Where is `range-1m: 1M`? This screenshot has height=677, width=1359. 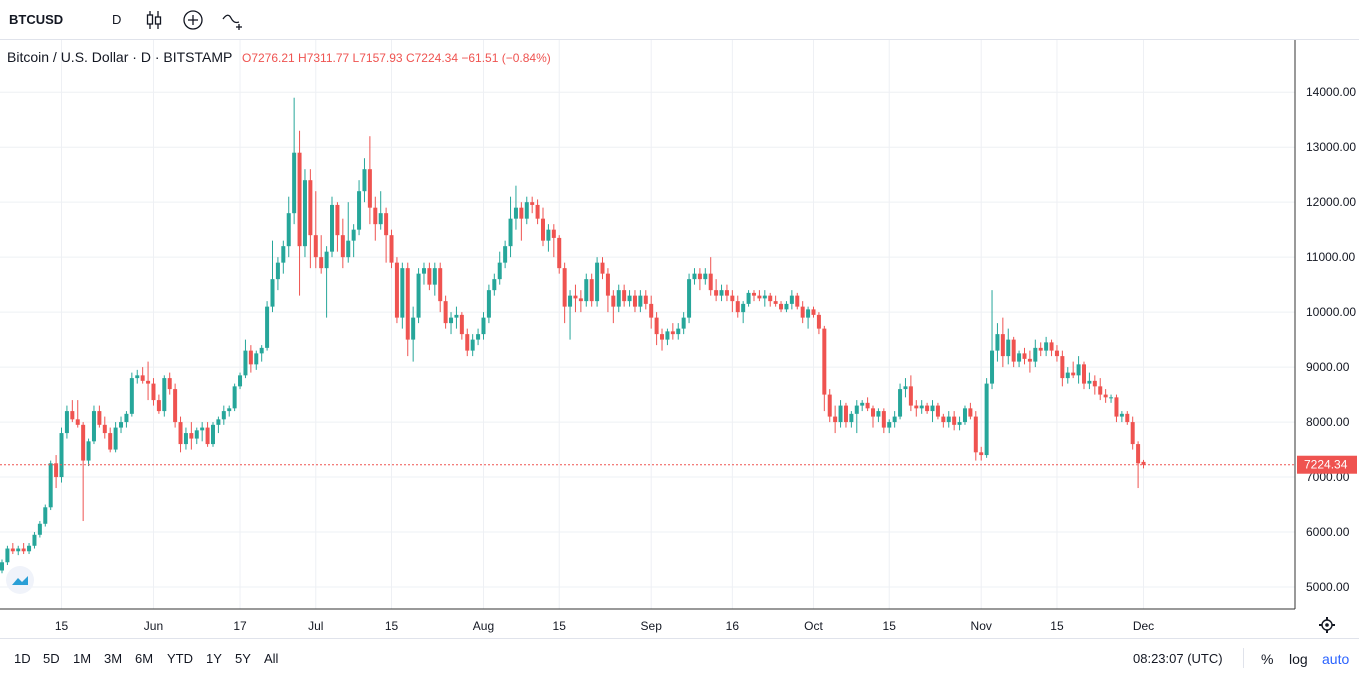 range-1m: 1M is located at coordinates (82, 658).